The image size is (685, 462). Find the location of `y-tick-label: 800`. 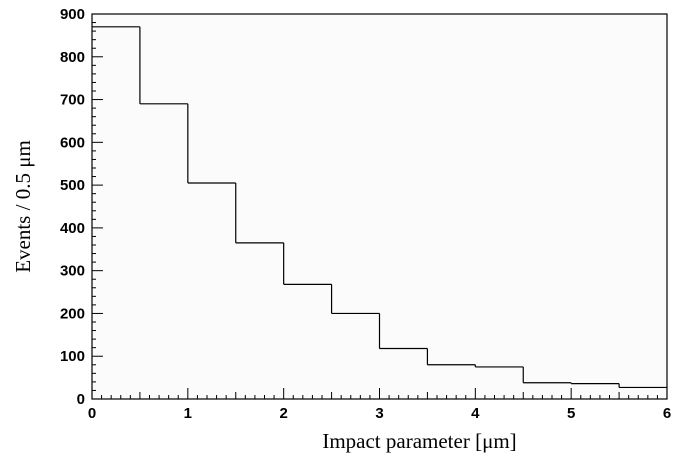

y-tick-label: 800 is located at coordinates (72, 57).